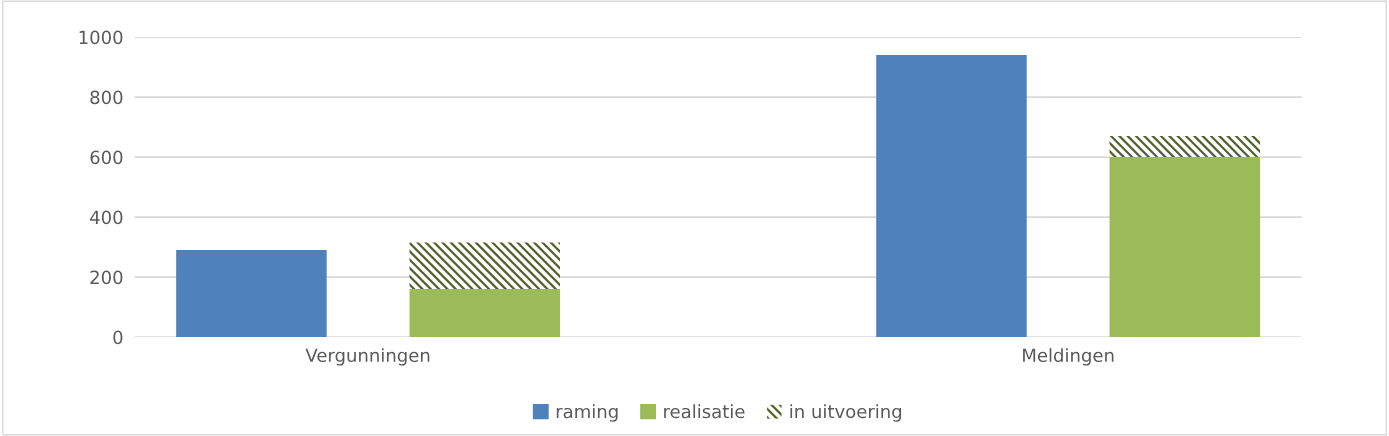  I want to click on y-tick-label: 1000, so click(101, 37).